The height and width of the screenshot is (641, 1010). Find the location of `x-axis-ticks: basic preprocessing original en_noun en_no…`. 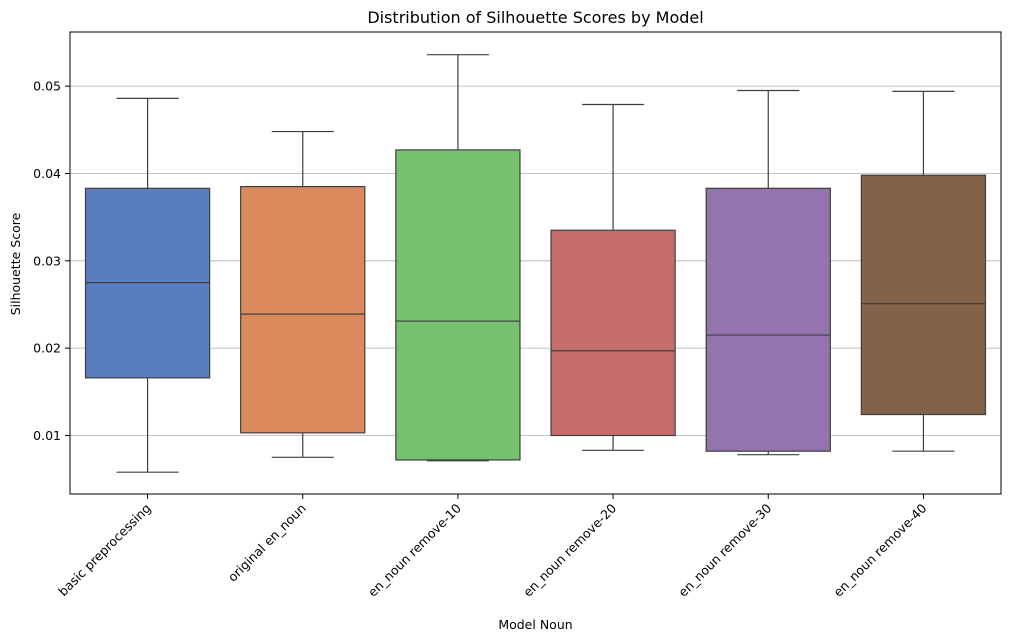

x-axis-ticks: basic preprocessing original en_noun en_no… is located at coordinates (492, 547).